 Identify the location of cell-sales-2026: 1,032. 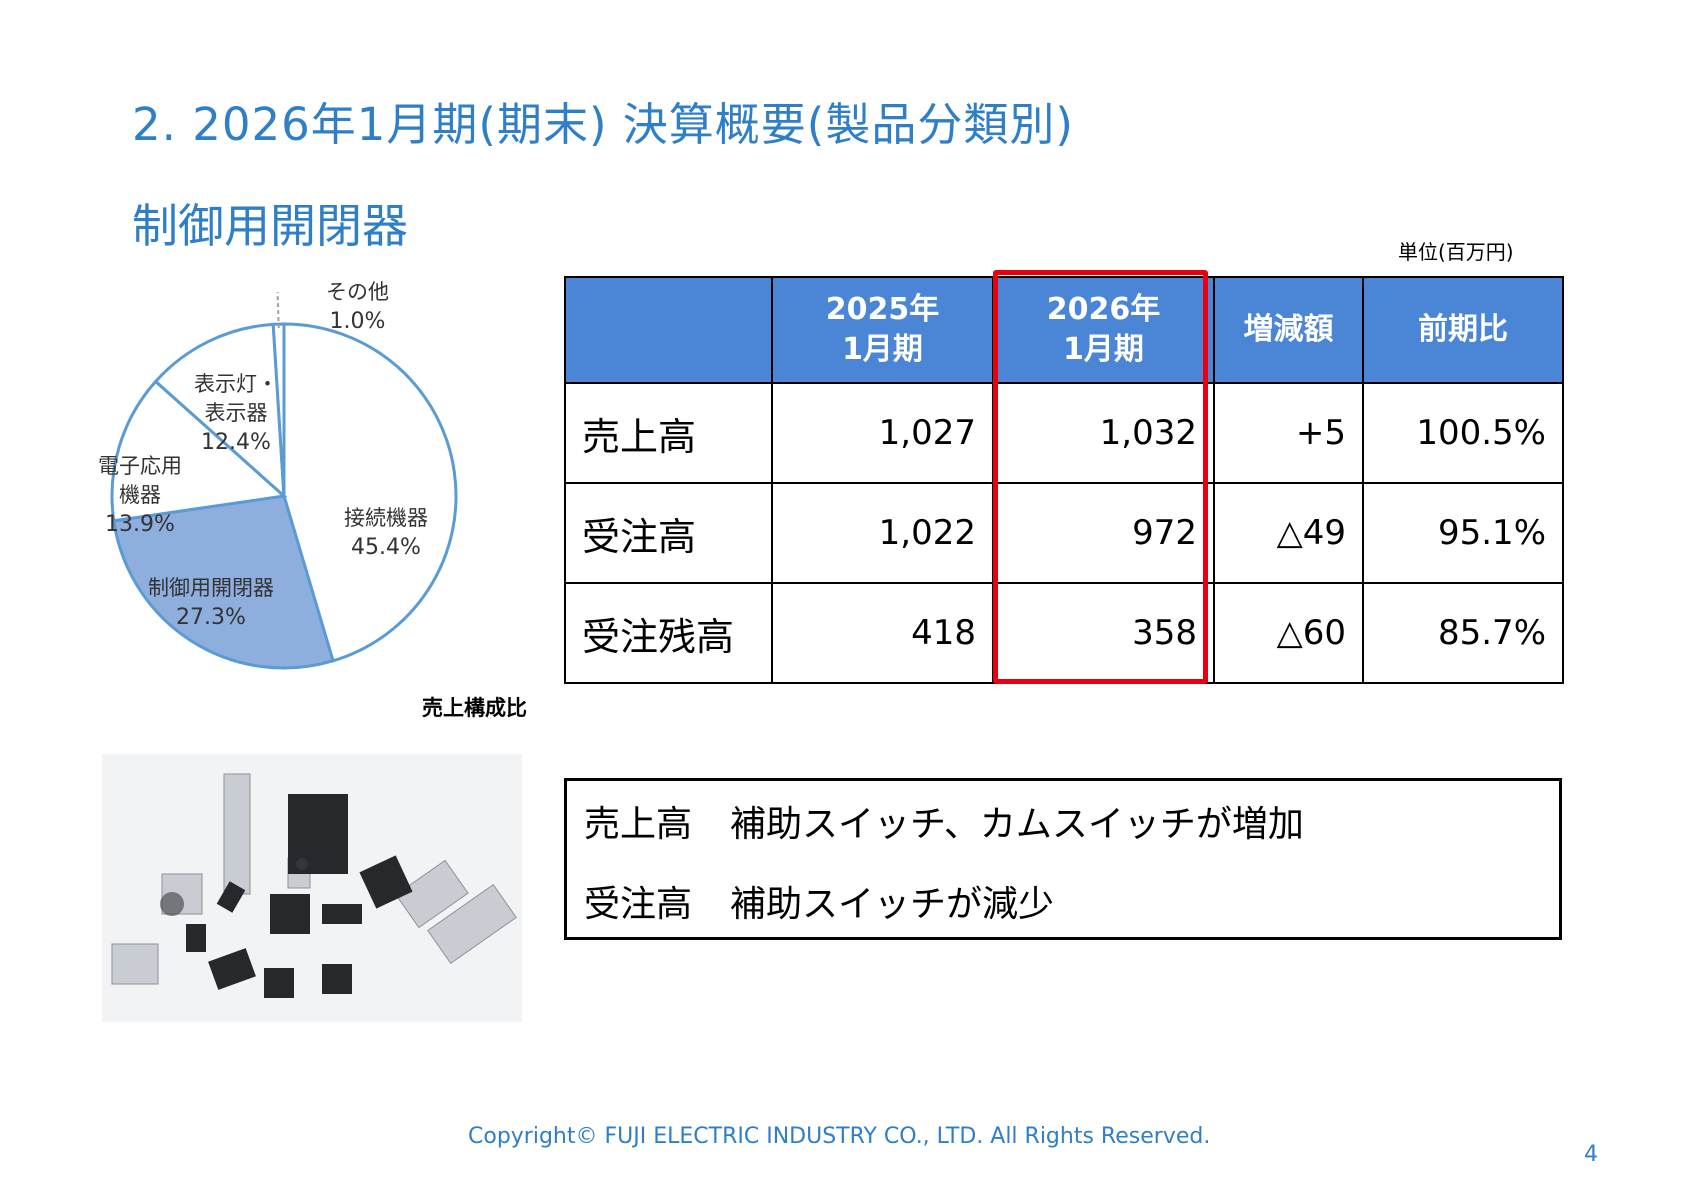
(1103, 433).